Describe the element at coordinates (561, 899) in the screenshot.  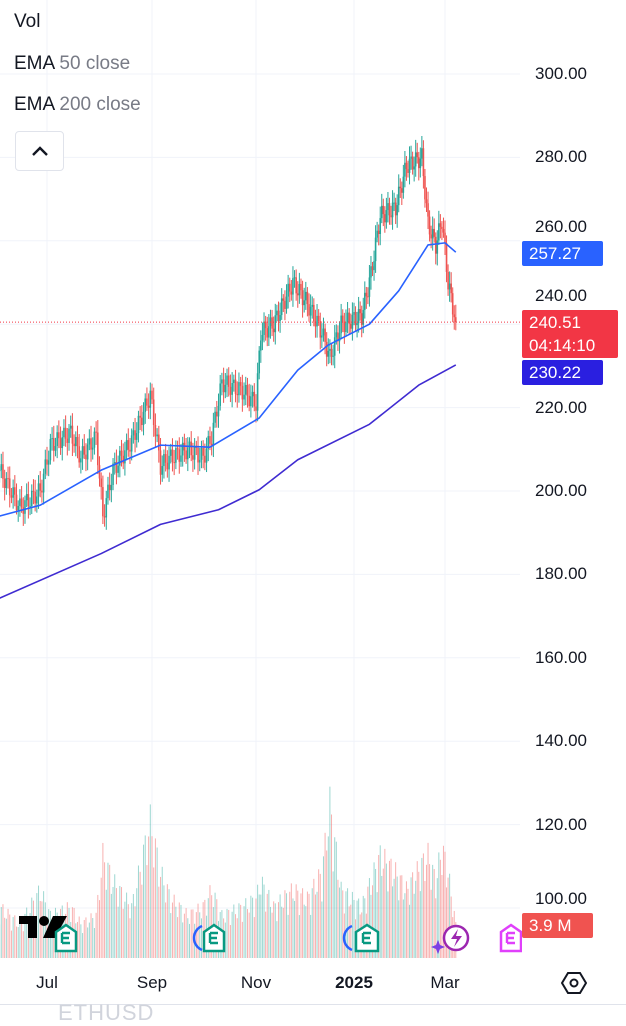
I see `price-axis-label: 100.00` at that location.